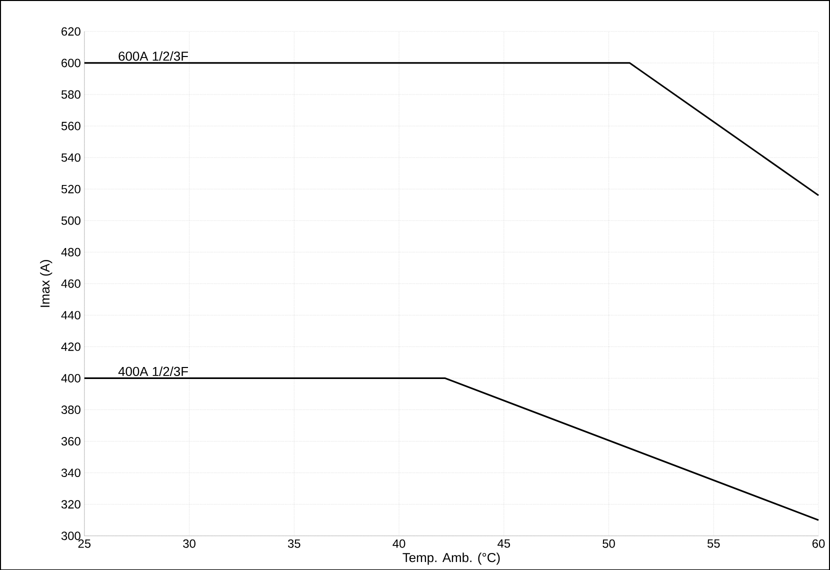 The height and width of the screenshot is (570, 830). What do you see at coordinates (71, 63) in the screenshot?
I see `y-tick-label: 600` at bounding box center [71, 63].